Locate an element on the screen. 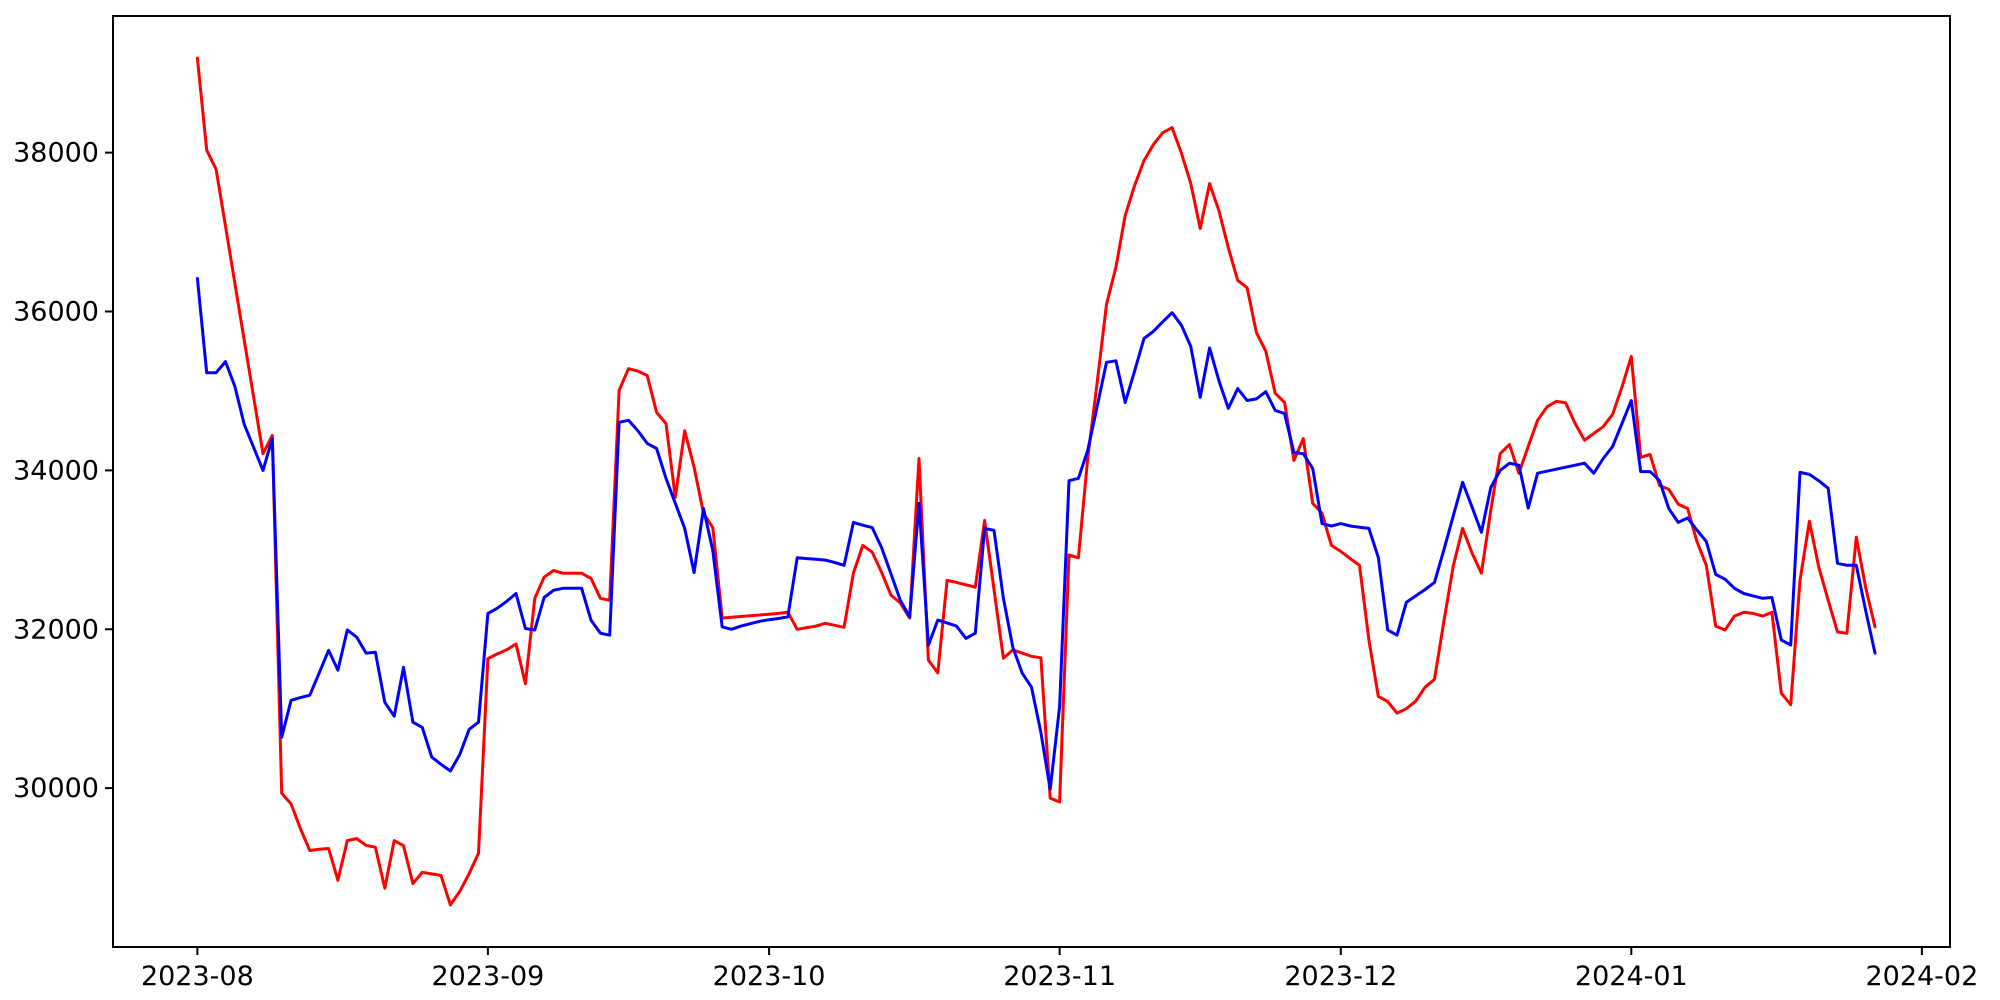 This screenshot has width=2000, height=1000. x-tick-label: 2023-09 is located at coordinates (487, 976).